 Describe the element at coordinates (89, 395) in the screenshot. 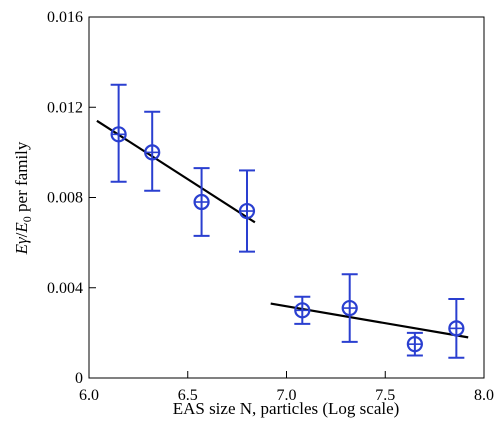

I see `x-tick-label: 6.0` at that location.